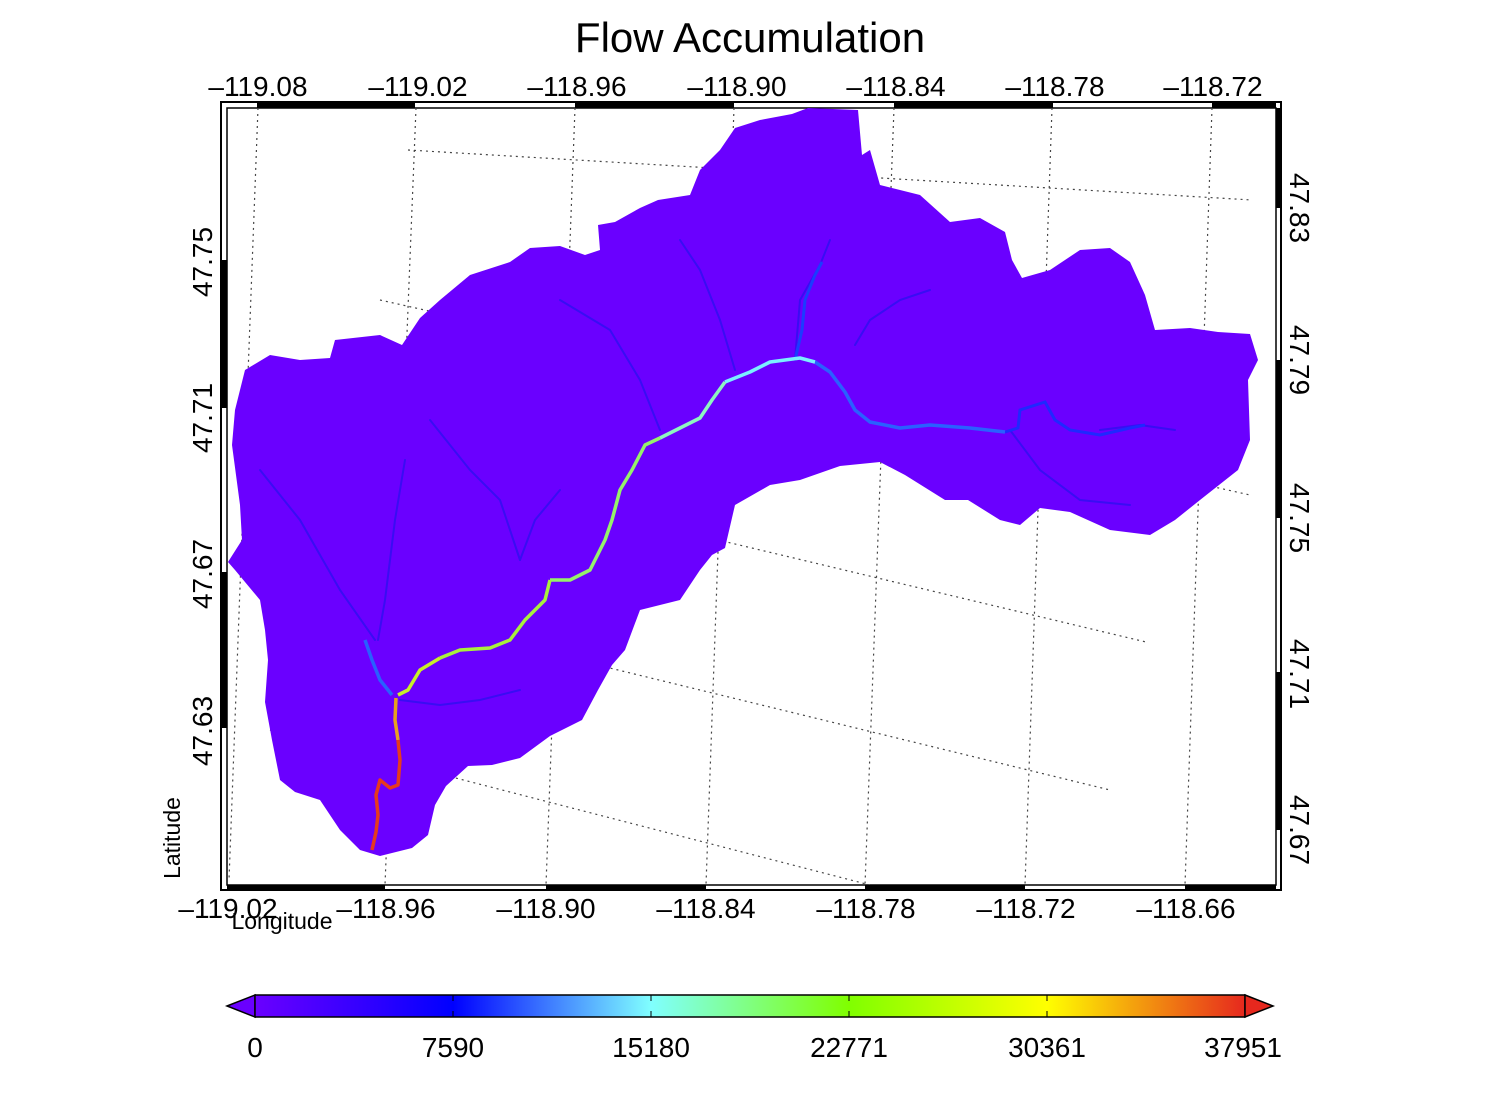  I want to click on right-tick-labels: 47.83 47.79 47.75 47.71 47.67, so click(1299, 519).